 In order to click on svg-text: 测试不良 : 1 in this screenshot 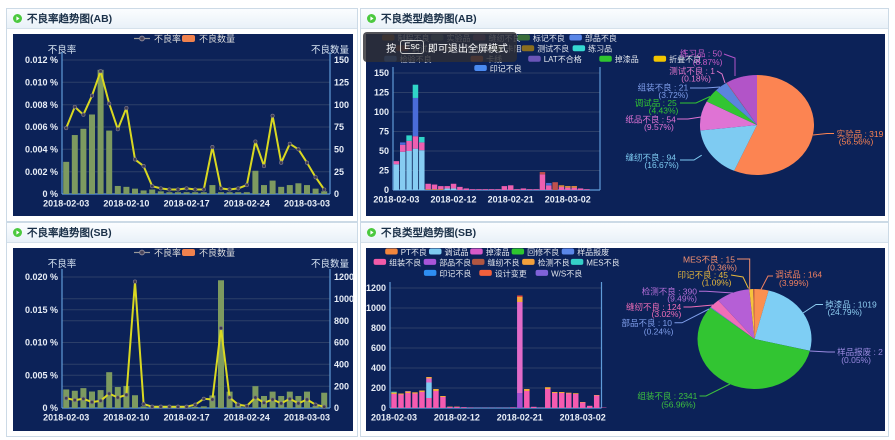, I will do `click(692, 71)`.